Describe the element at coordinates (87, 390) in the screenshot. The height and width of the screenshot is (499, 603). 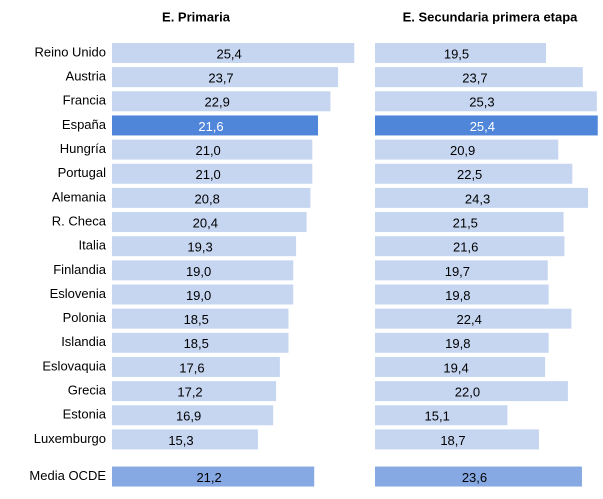
I see `category-label: Grecia` at that location.